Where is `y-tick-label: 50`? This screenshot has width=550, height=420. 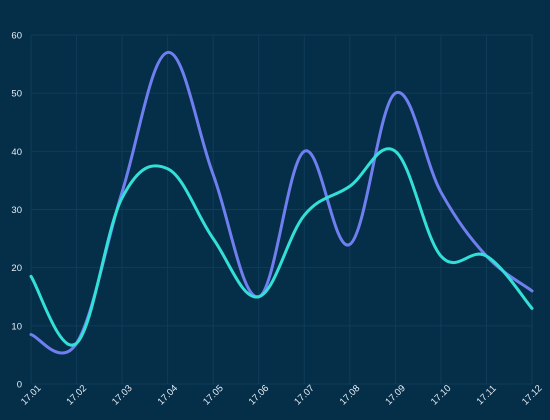
y-tick-label: 50 is located at coordinates (16, 94).